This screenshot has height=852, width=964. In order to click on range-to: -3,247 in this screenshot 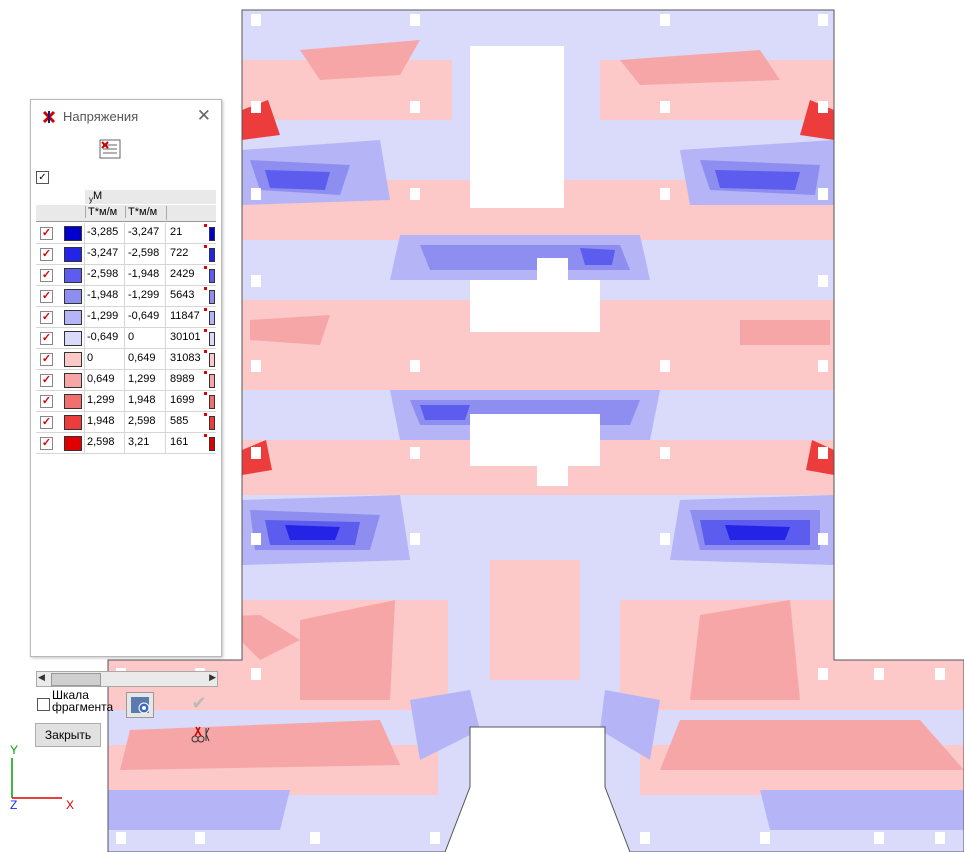, I will do `click(144, 232)`.